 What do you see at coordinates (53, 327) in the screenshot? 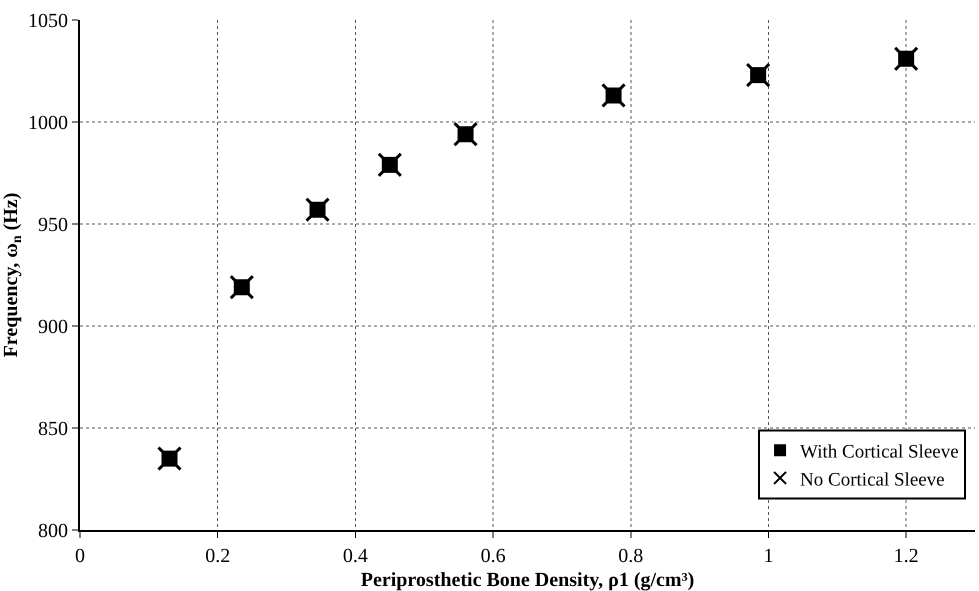
I see `y-tick-label: 900` at bounding box center [53, 327].